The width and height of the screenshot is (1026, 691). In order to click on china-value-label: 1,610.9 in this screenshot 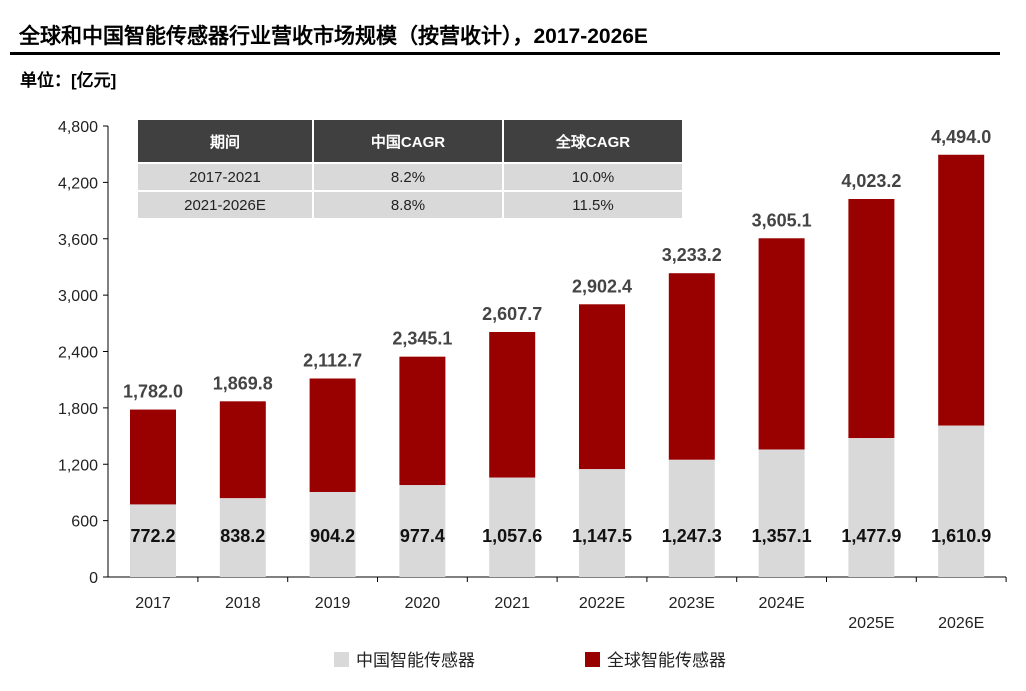, I will do `click(961, 536)`.